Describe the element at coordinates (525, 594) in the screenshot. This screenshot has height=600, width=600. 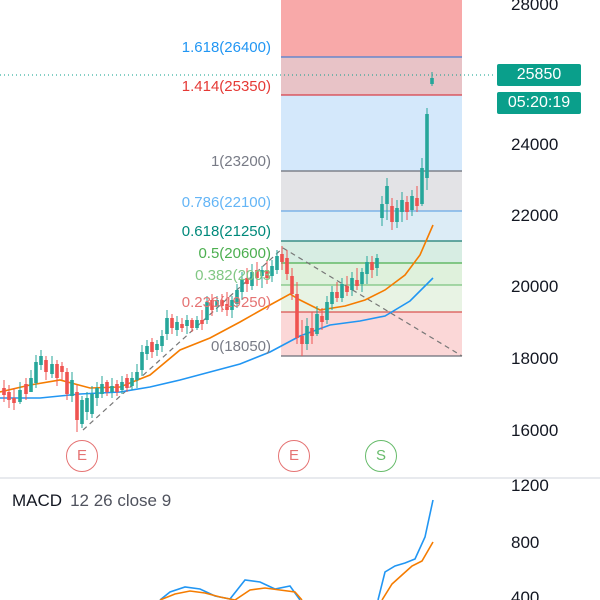
I see `macd-tick: 400` at that location.